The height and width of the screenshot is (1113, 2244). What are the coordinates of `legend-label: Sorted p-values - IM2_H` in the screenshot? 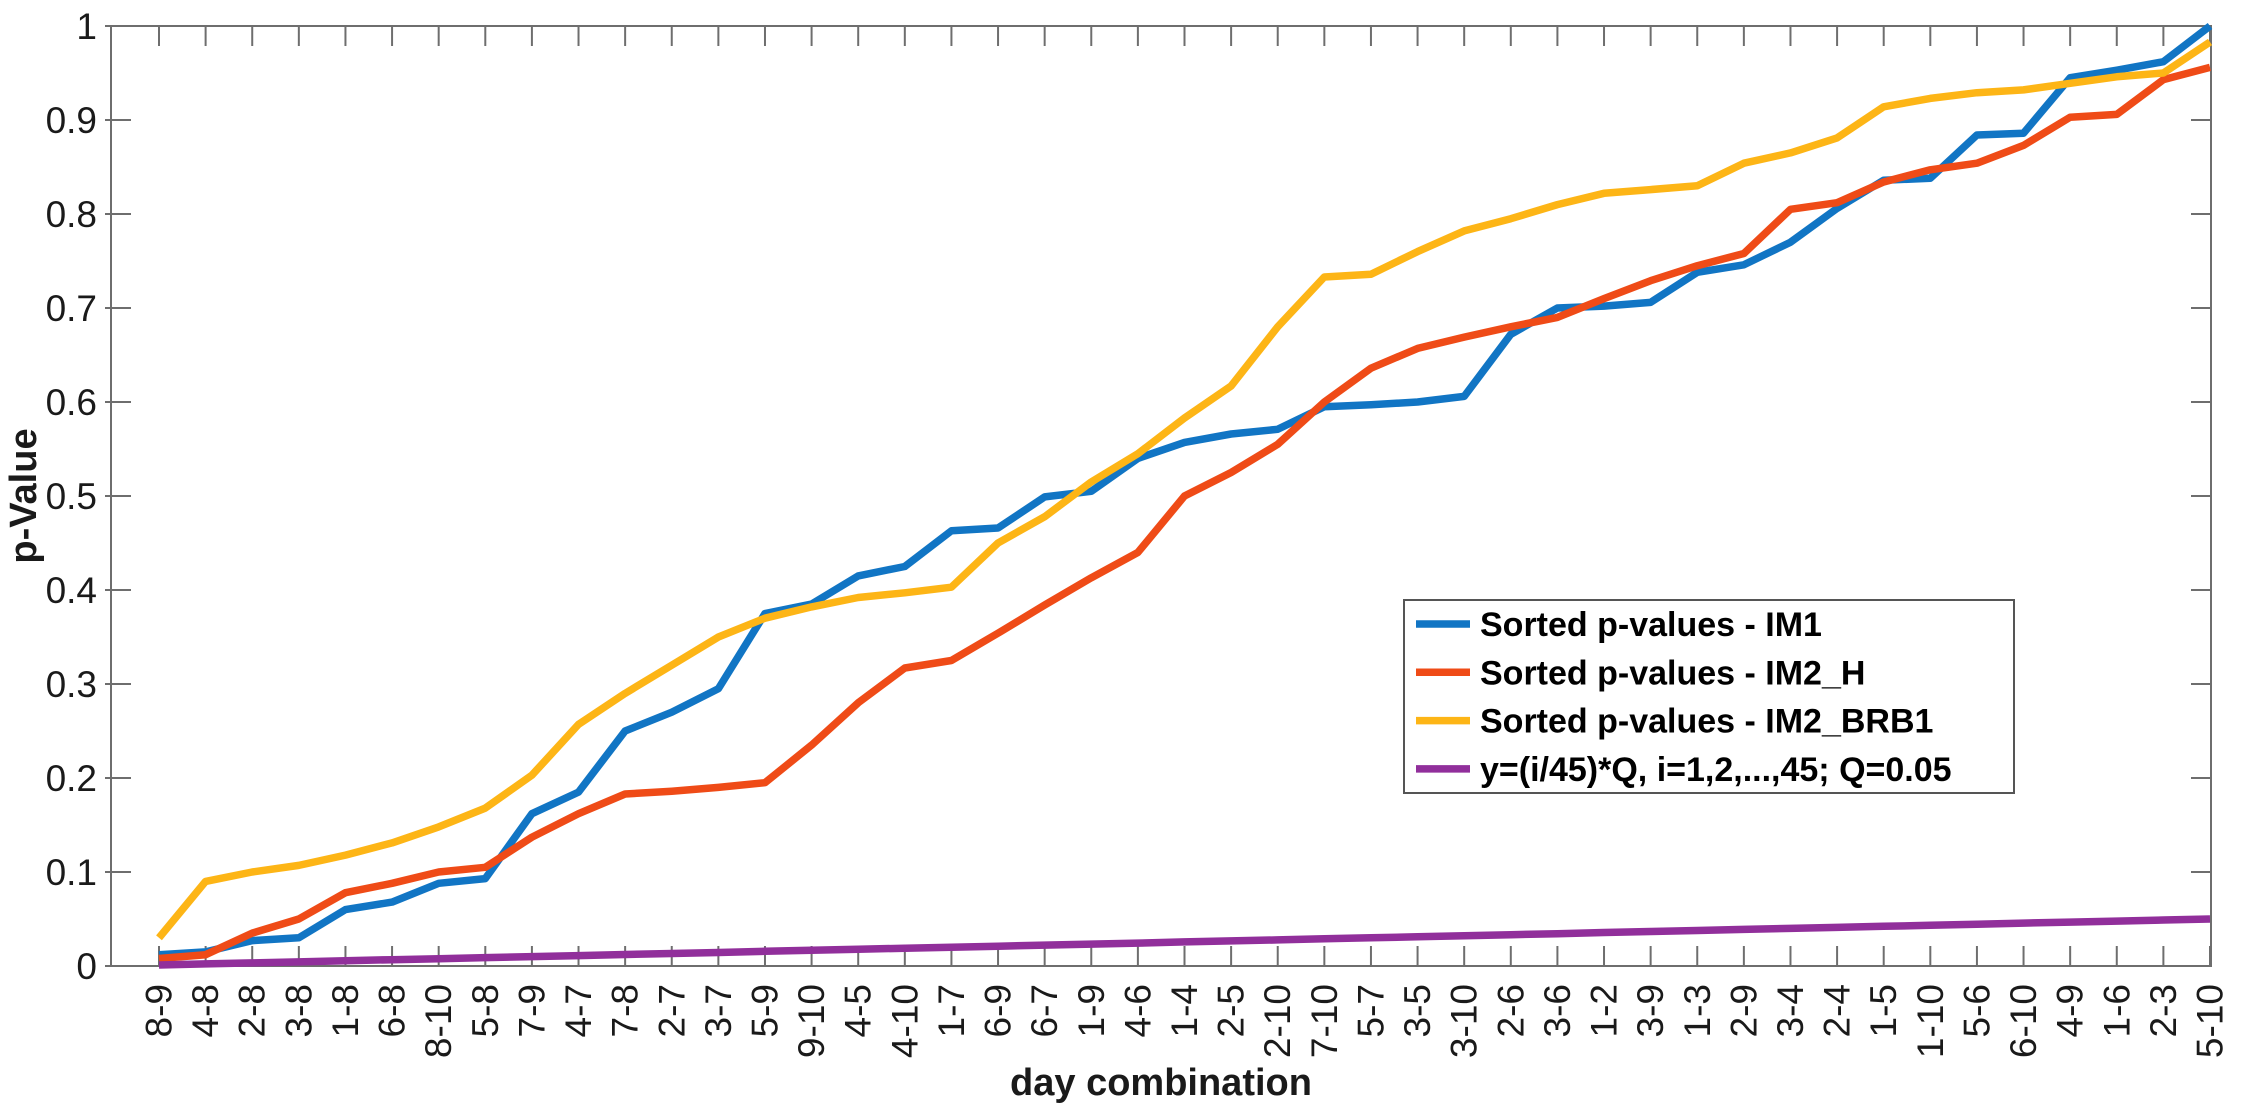 It's located at (1672, 673).